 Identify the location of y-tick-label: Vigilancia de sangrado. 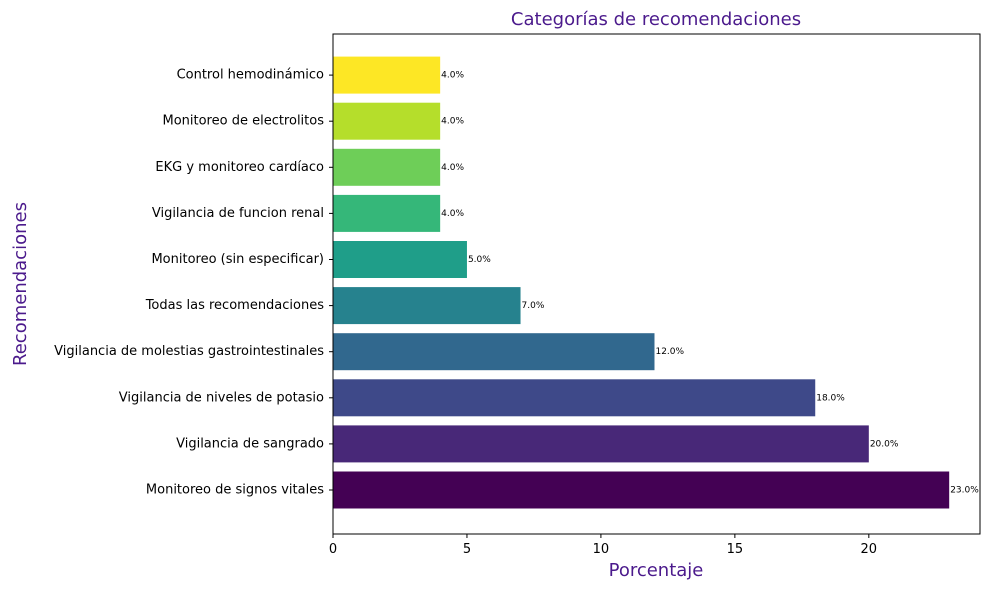
(250, 443).